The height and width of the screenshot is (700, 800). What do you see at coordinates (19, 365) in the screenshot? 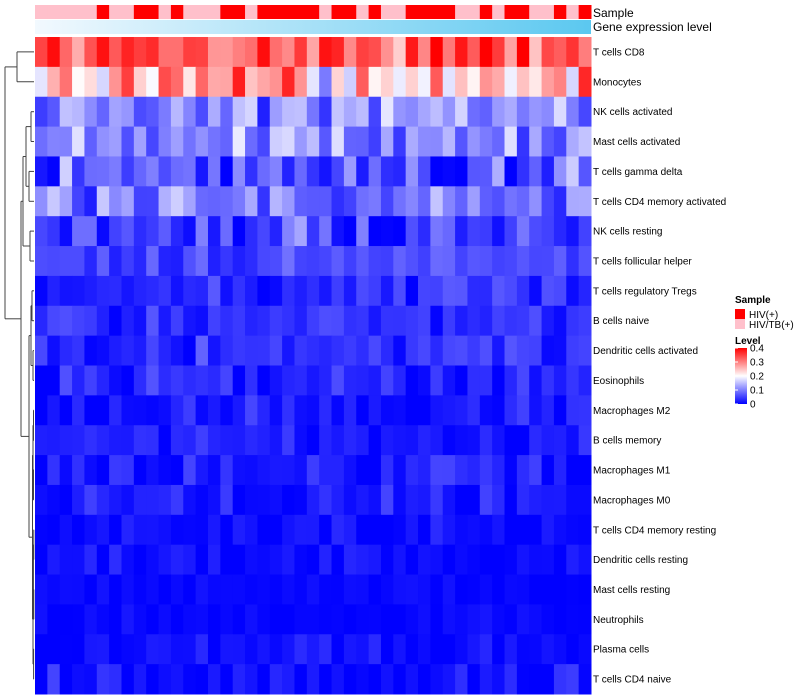
I see `dendrogram` at bounding box center [19, 365].